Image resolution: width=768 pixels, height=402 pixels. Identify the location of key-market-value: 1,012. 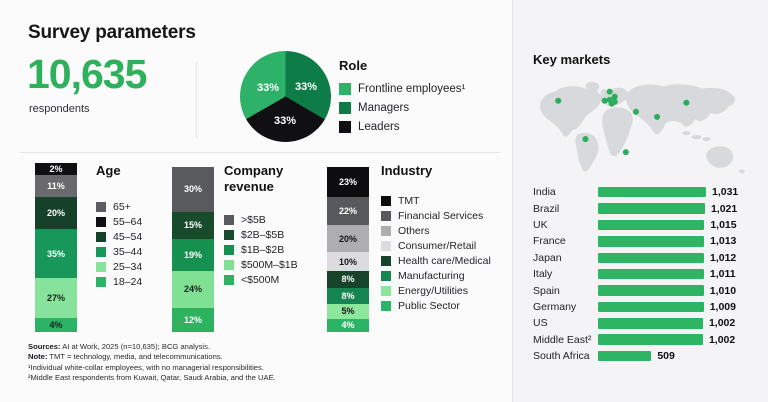
(723, 257).